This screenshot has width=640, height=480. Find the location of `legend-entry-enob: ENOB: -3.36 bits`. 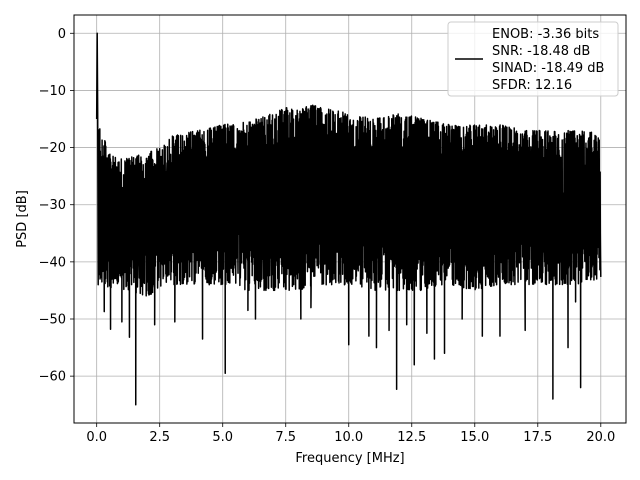

legend-entry-enob: ENOB: -3.36 bits is located at coordinates (545, 34).